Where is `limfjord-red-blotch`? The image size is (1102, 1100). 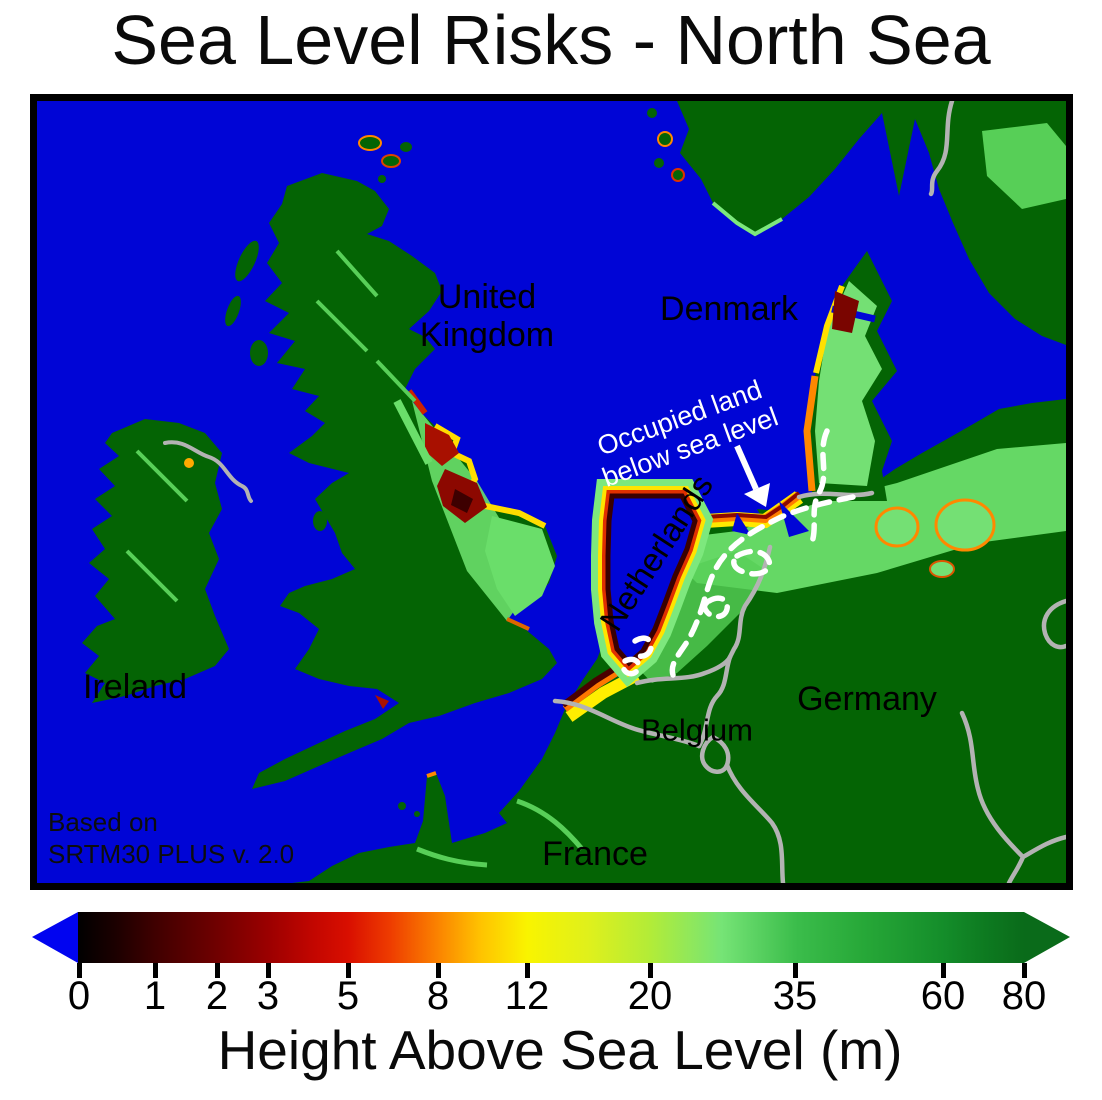 limfjord-red-blotch is located at coordinates (845, 312).